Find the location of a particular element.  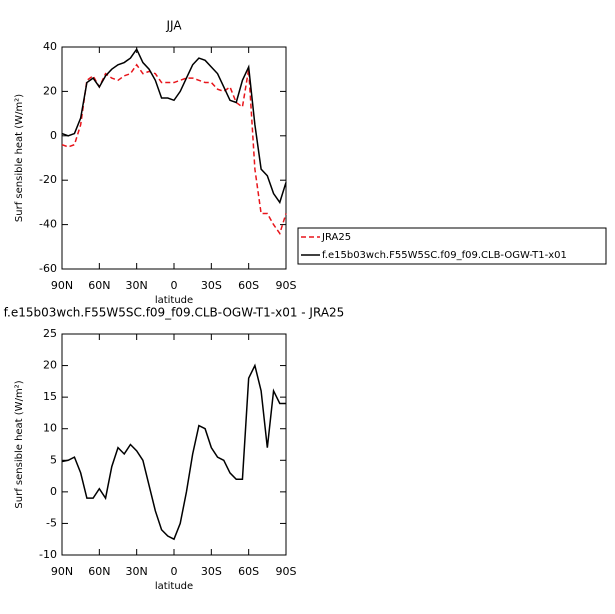

y-tick-label: -20 is located at coordinates (48, 179).